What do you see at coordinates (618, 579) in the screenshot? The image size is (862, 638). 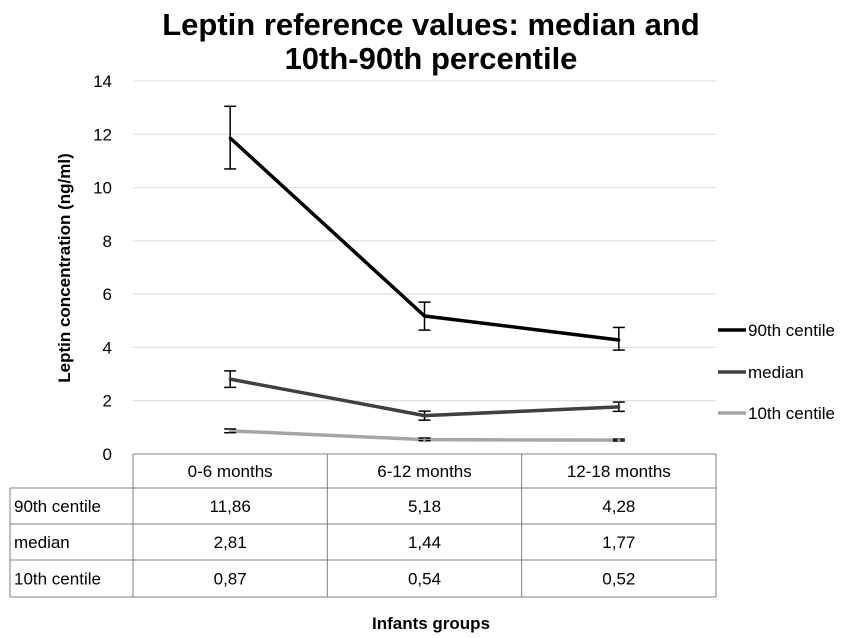 I see `table-cell-value: 0,52` at bounding box center [618, 579].